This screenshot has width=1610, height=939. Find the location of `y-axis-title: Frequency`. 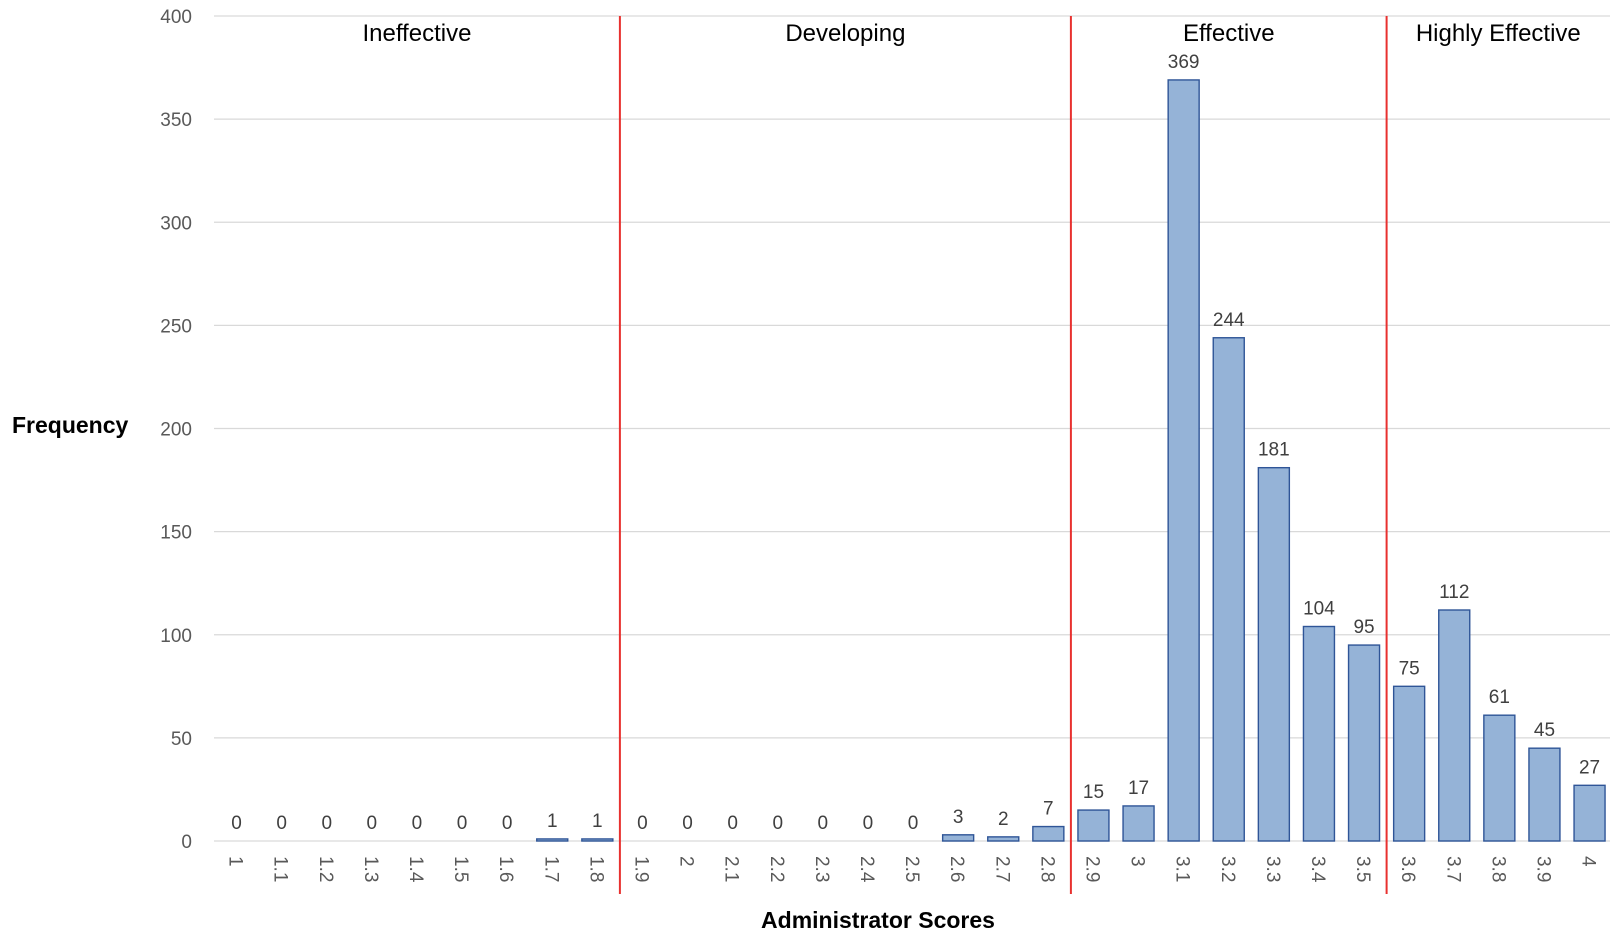

y-axis-title: Frequency is located at coordinates (70, 425).